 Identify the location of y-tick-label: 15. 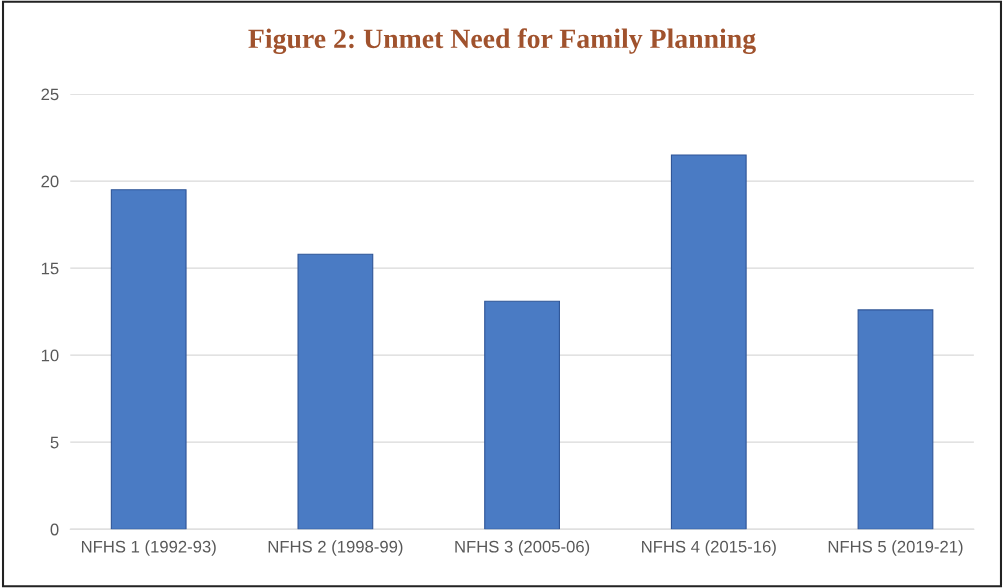
(50, 268).